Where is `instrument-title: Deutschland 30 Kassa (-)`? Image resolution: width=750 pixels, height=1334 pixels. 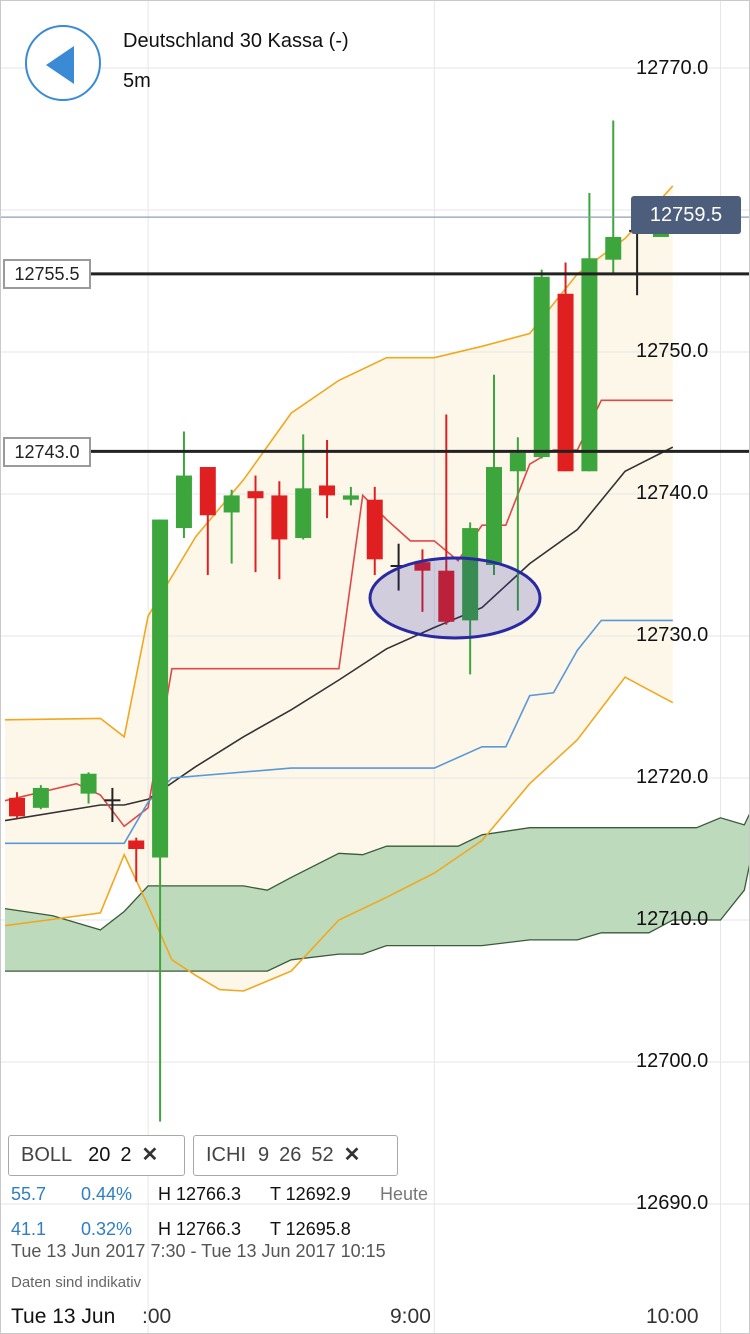 instrument-title: Deutschland 30 Kassa (-) is located at coordinates (236, 41).